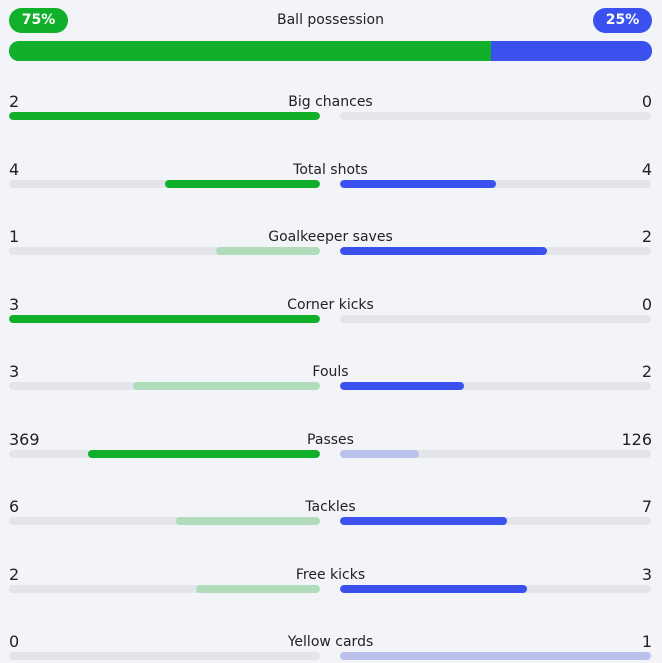 Image resolution: width=662 pixels, height=663 pixels. I want to click on home-stat-value: 0, so click(14, 641).